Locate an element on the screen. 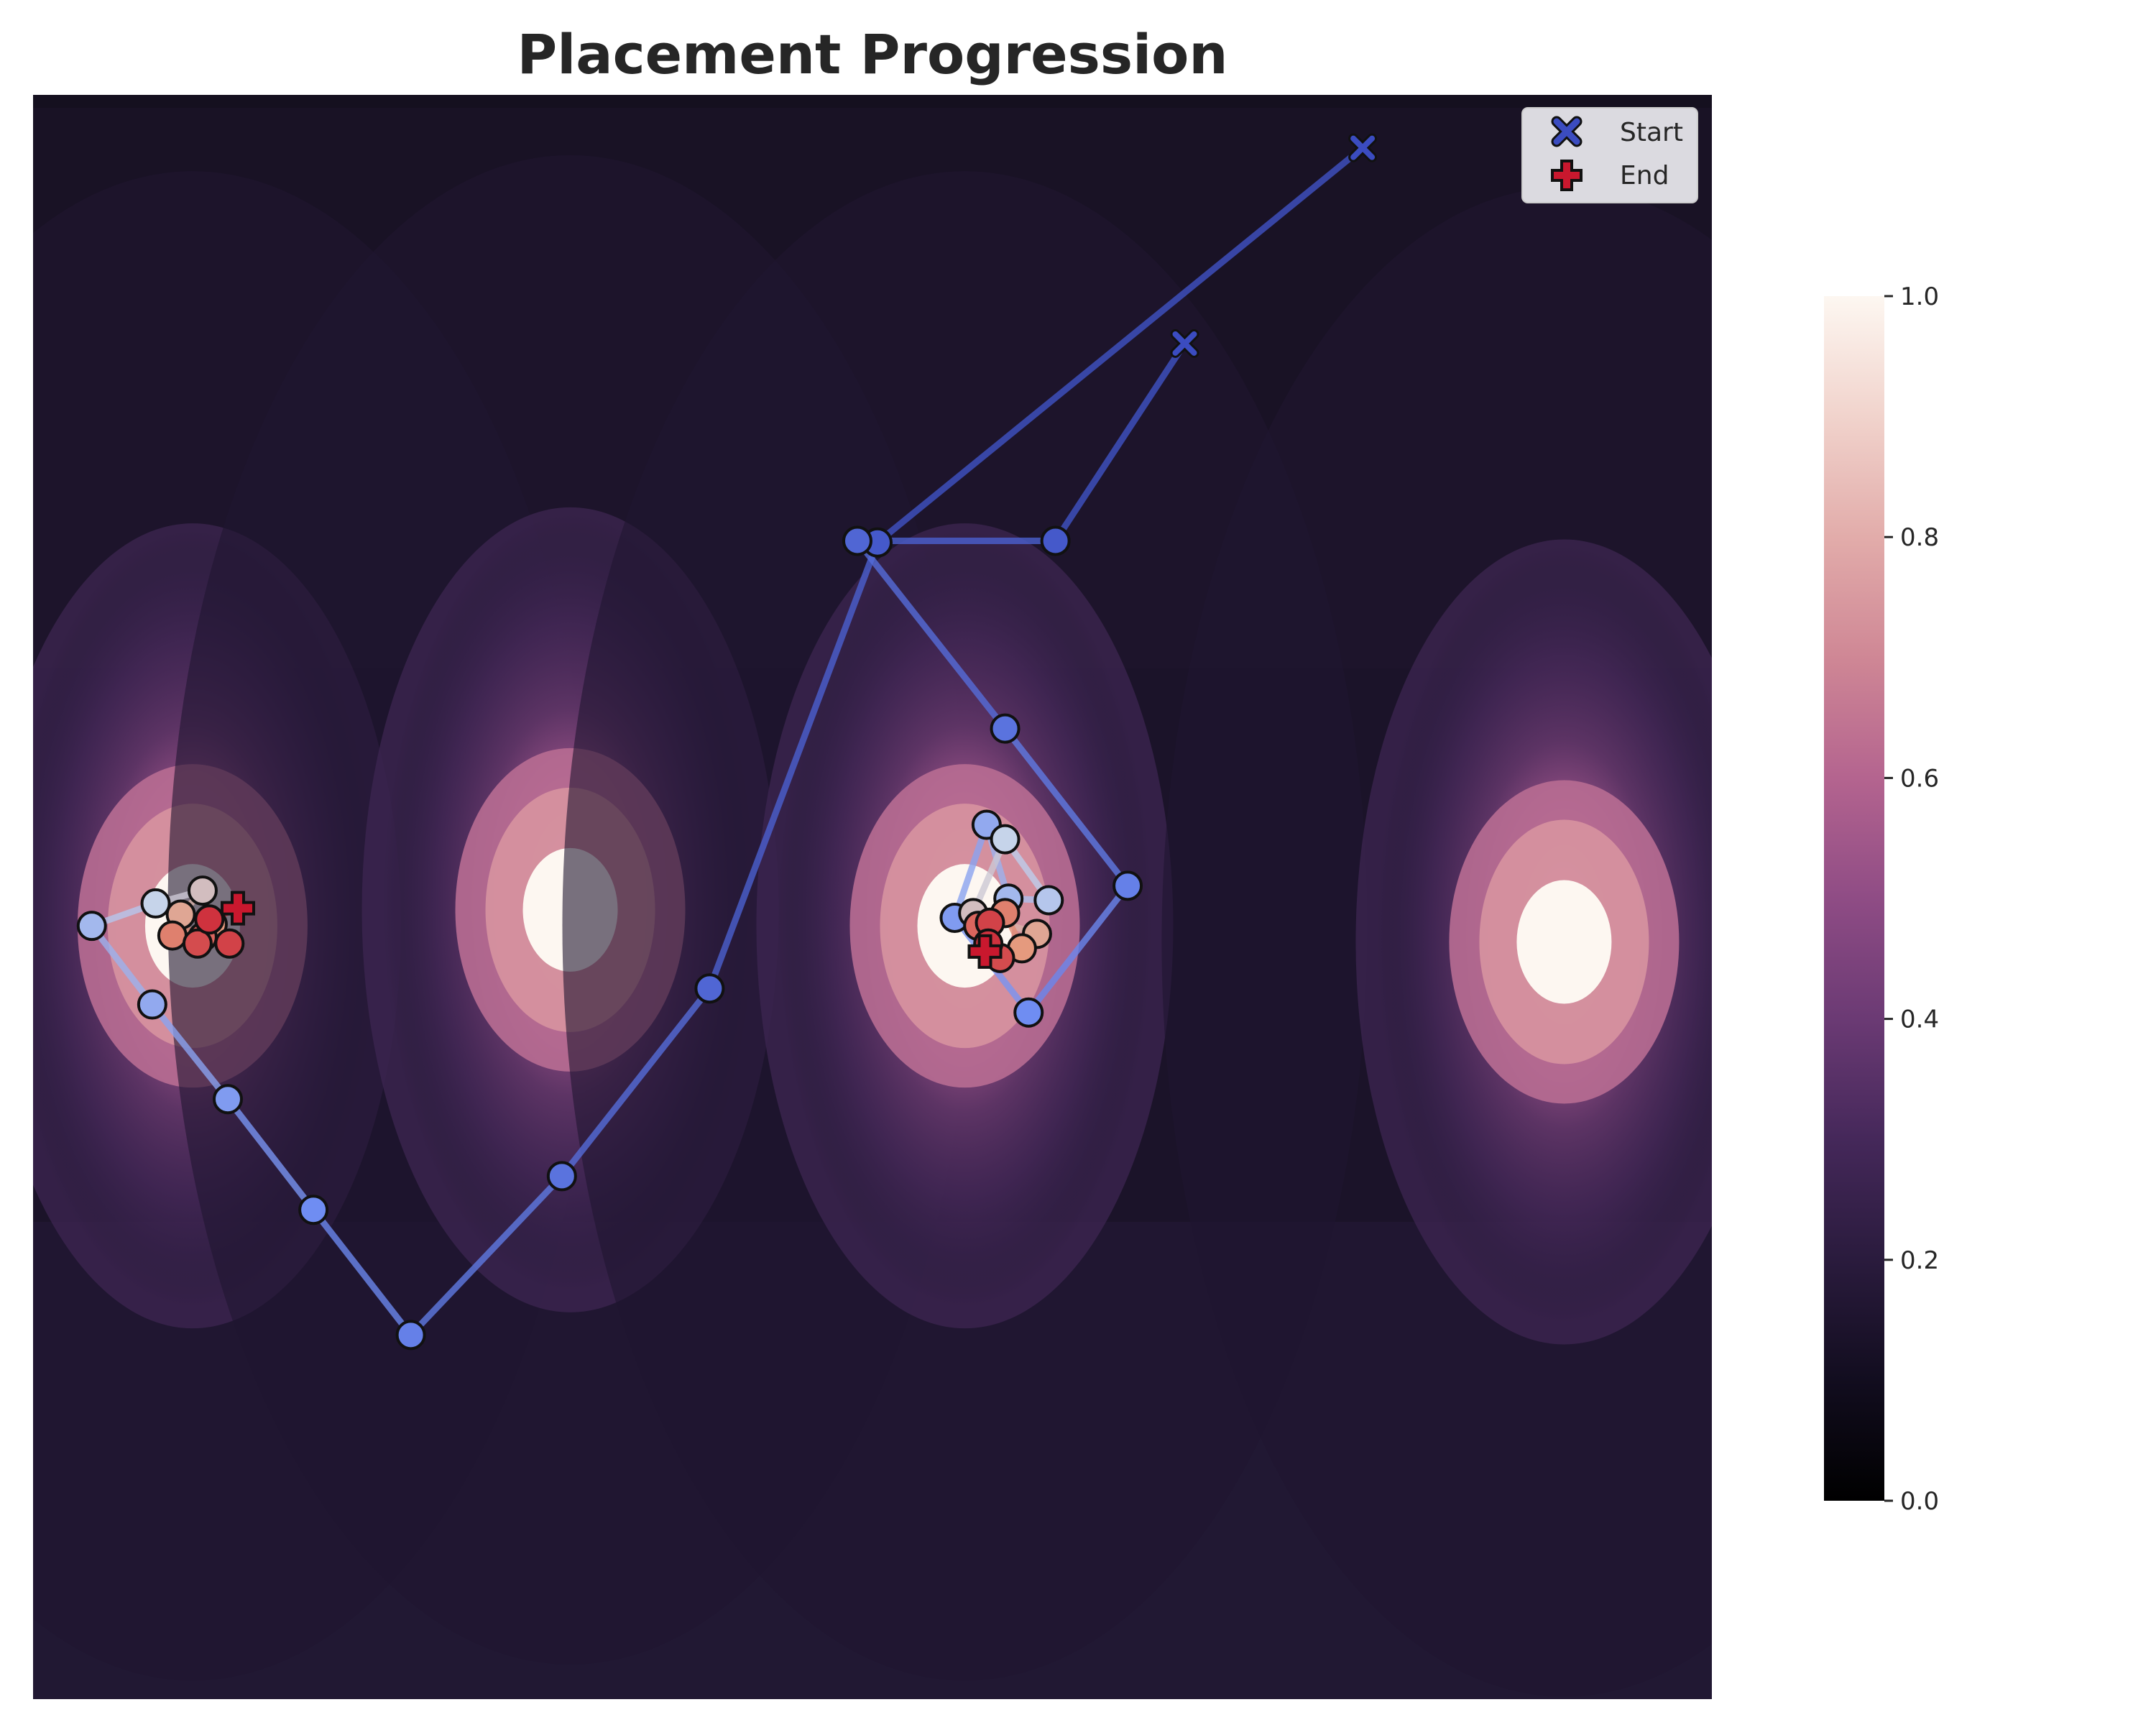 The height and width of the screenshot is (1725, 2156). legend-marker-start-icon is located at coordinates (1567, 131).